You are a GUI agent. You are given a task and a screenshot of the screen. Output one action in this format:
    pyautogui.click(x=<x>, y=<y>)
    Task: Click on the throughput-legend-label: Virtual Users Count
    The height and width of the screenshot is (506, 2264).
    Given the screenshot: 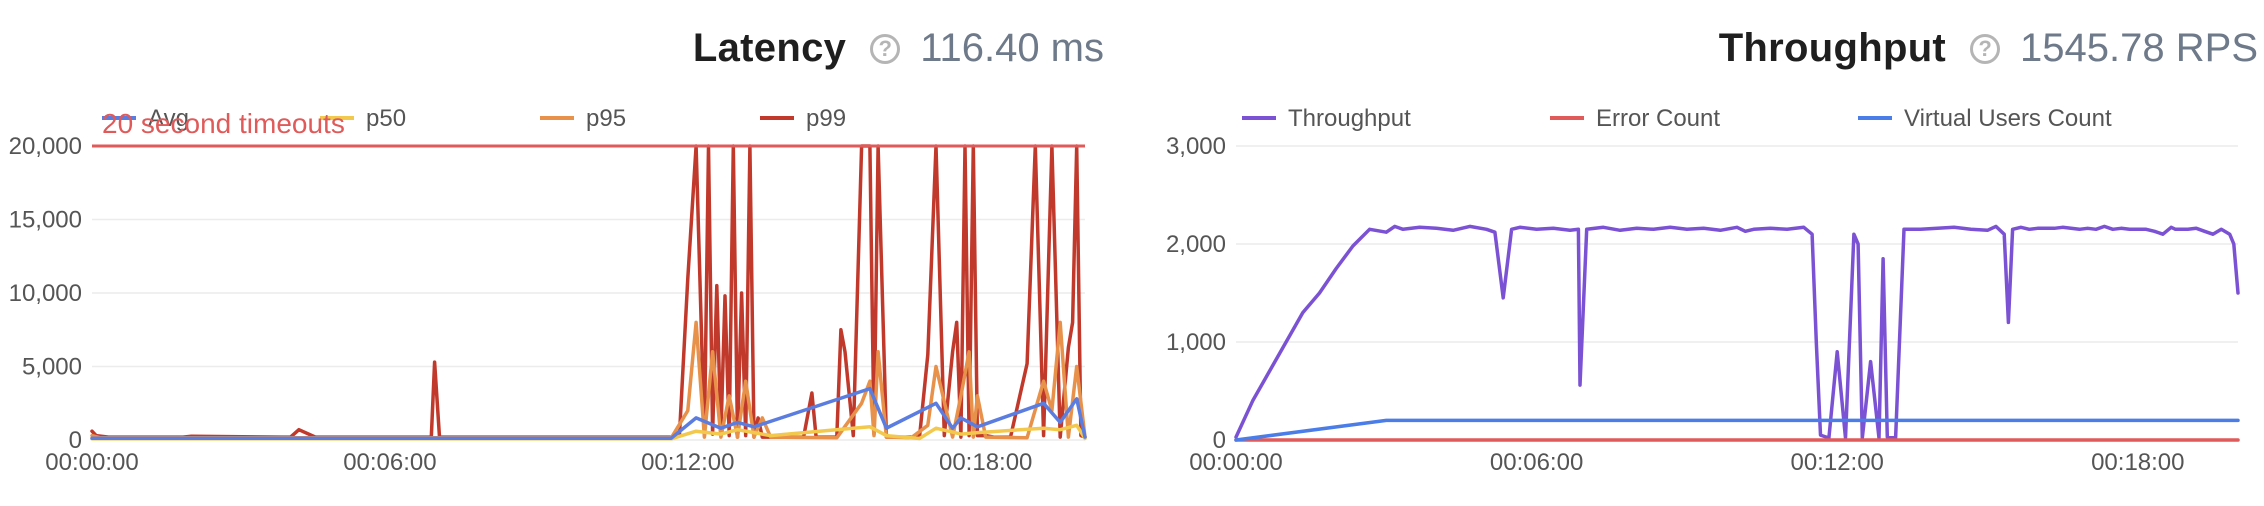 What is the action you would take?
    pyautogui.click(x=2008, y=118)
    